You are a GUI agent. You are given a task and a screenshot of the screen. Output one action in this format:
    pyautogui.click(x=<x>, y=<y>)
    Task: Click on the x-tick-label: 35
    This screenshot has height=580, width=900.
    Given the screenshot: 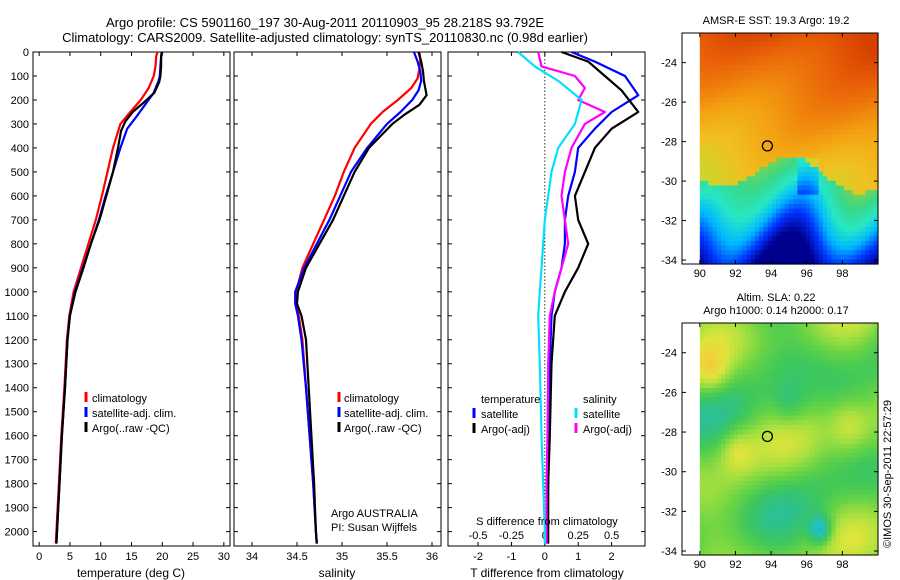 What is the action you would take?
    pyautogui.click(x=342, y=557)
    